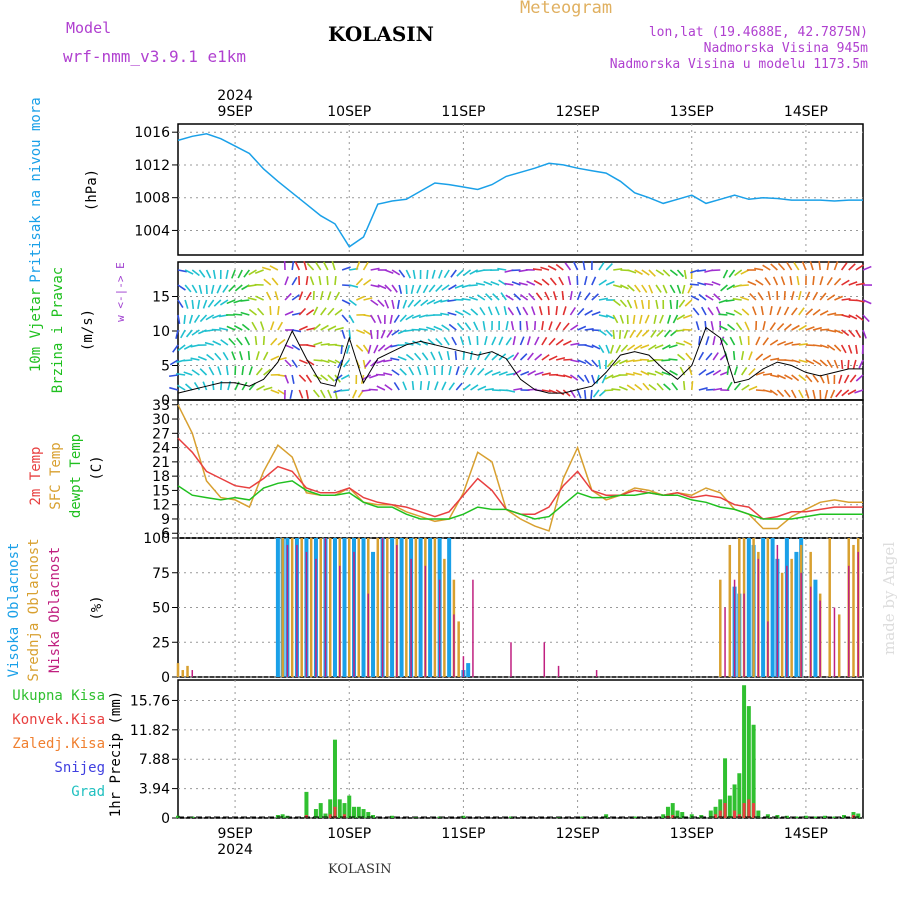  Describe the element at coordinates (520, 360) in the screenshot. I see `wind-speed-line` at that location.